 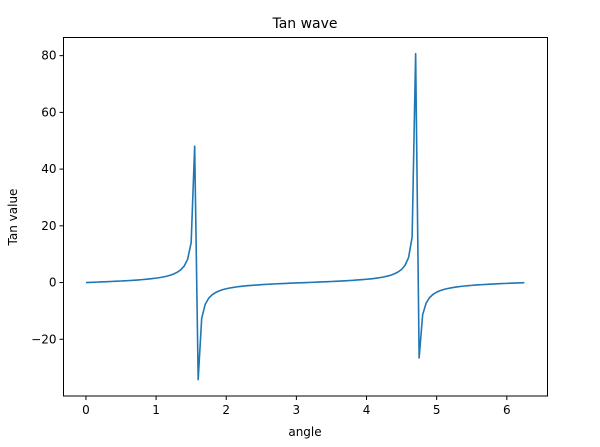 What do you see at coordinates (507, 410) in the screenshot?
I see `x-tick-label: 6` at bounding box center [507, 410].